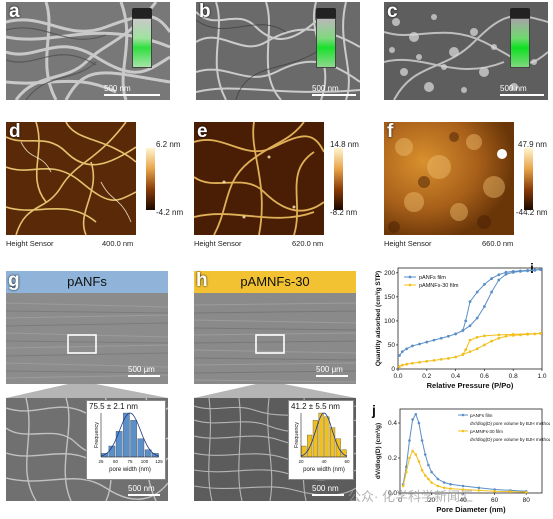  Describe the element at coordinates (527, 500) in the screenshot. I see `j-xtick-label: 80` at that location.